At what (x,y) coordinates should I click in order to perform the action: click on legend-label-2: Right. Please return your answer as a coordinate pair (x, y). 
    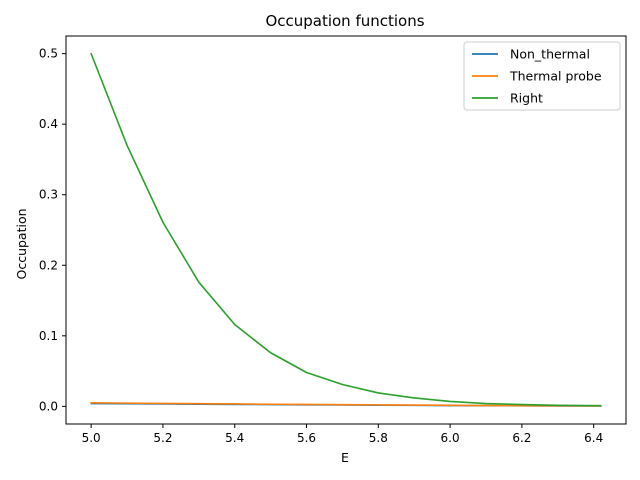
    Looking at the image, I should click on (526, 98).